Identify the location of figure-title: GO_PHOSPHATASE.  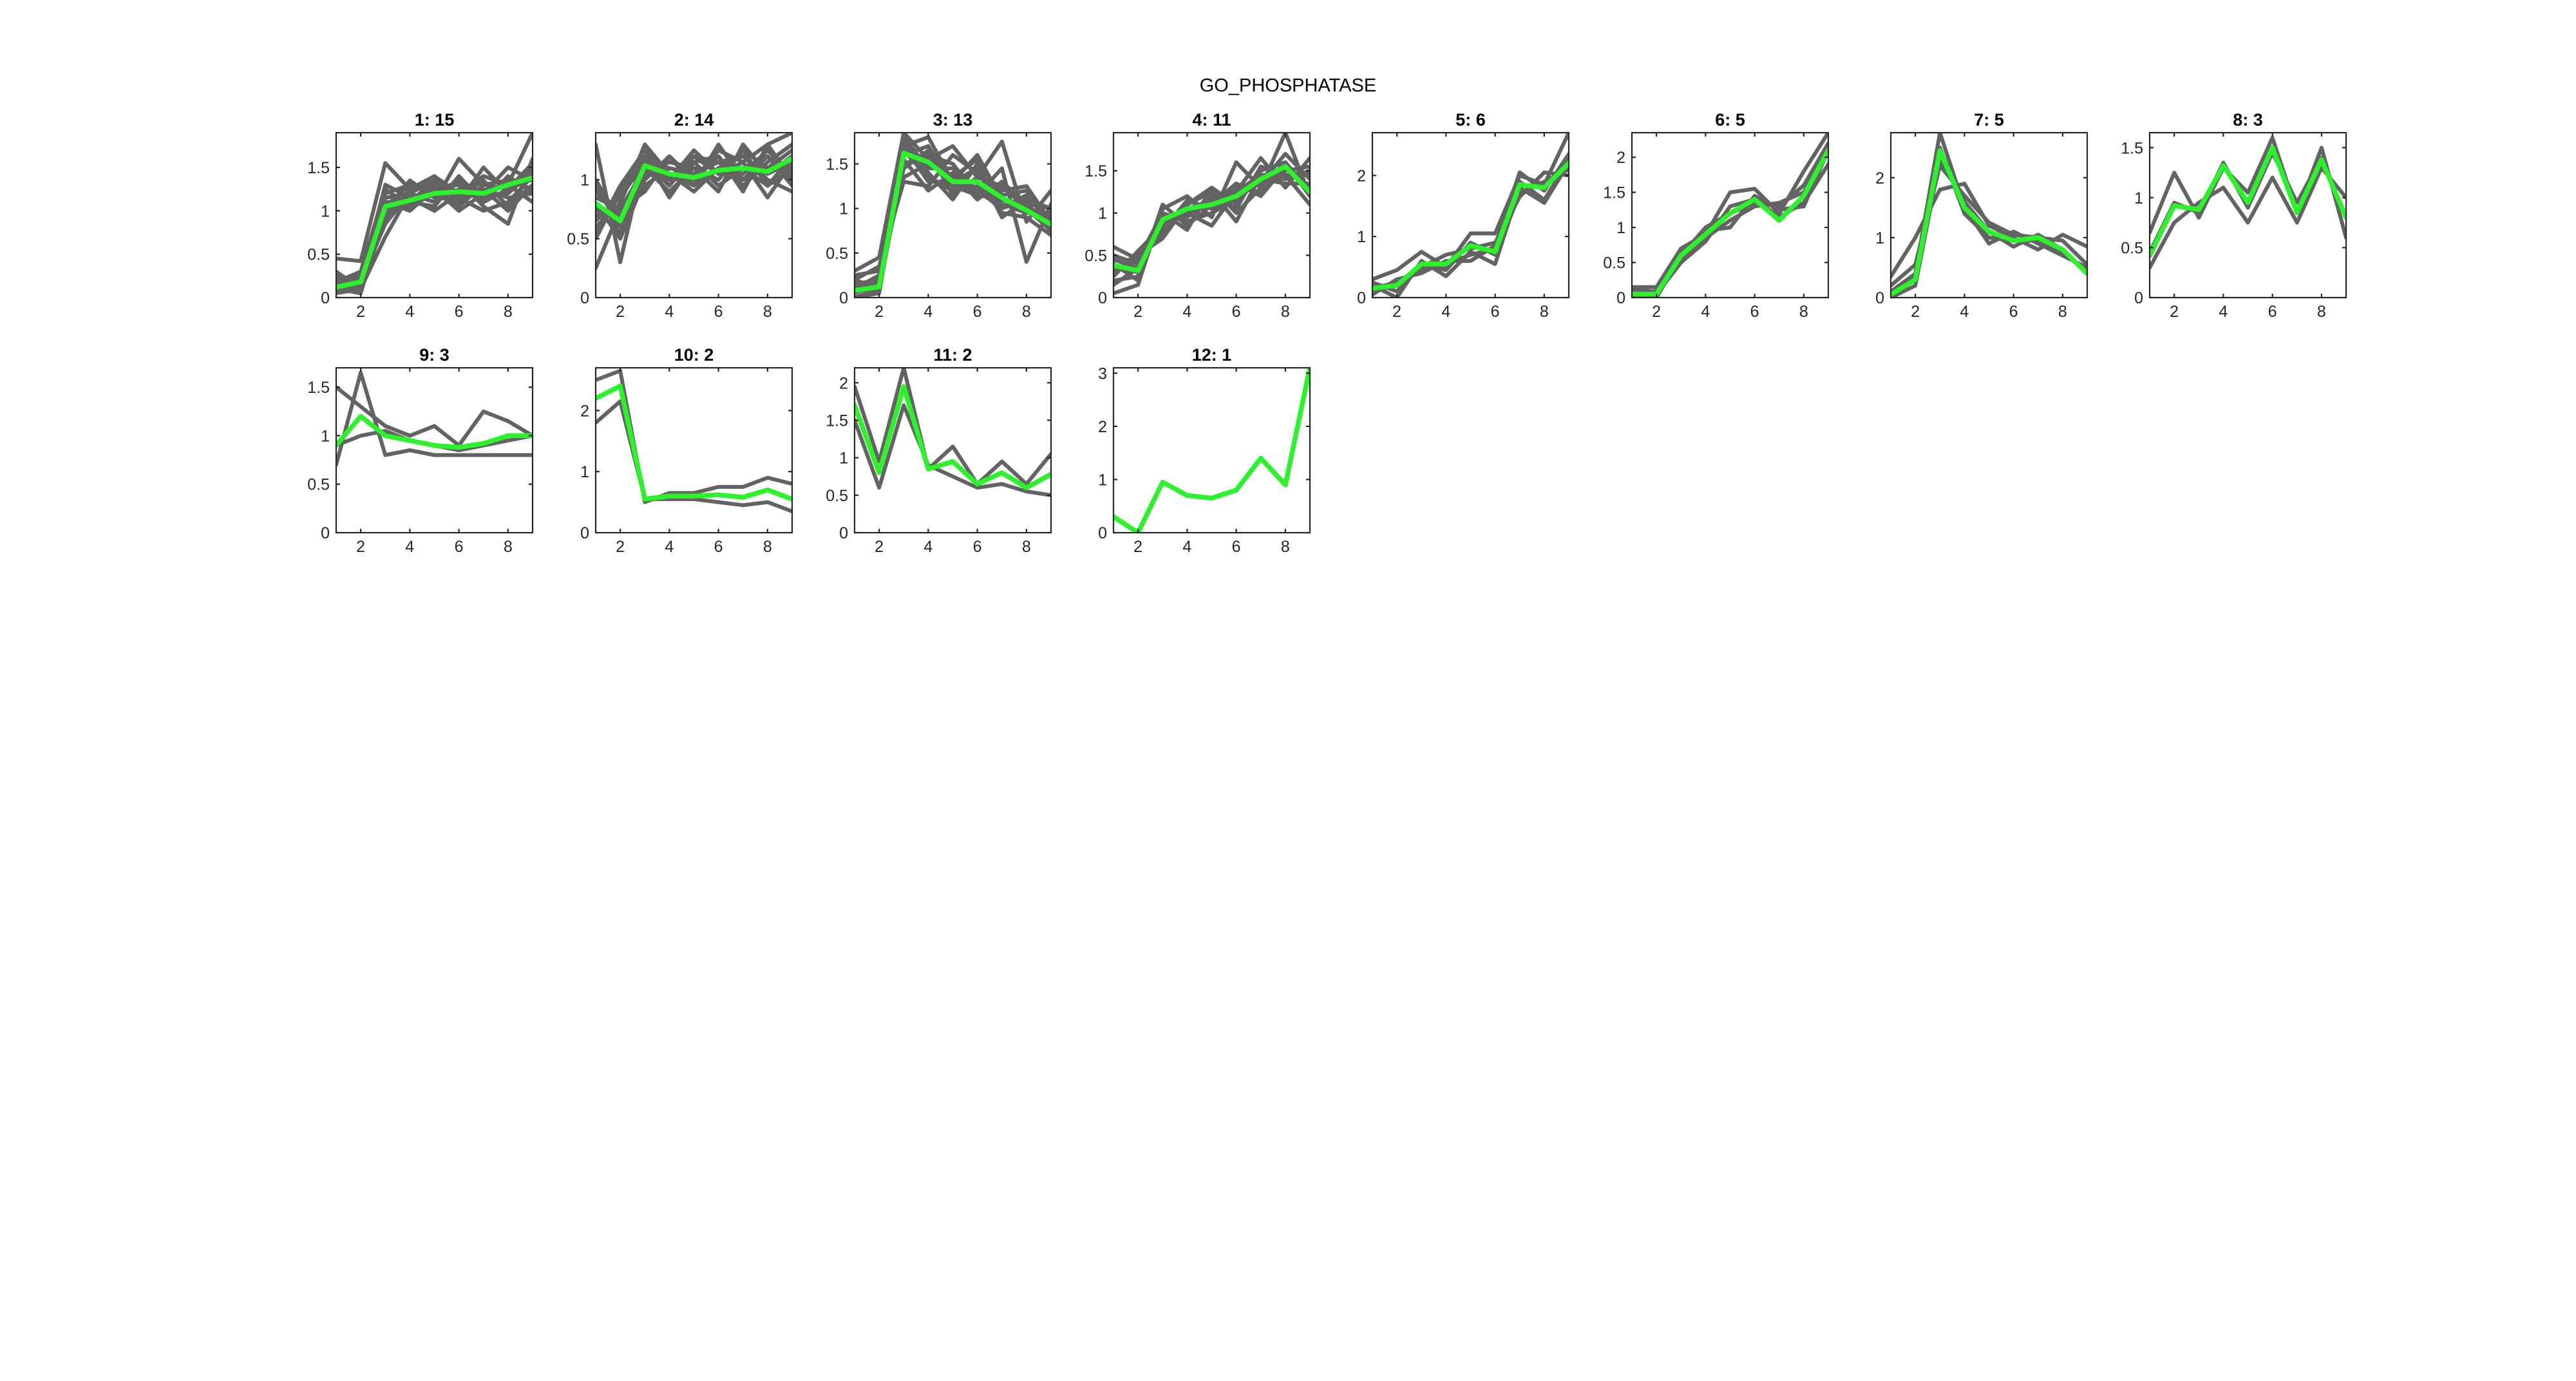
(1288, 85).